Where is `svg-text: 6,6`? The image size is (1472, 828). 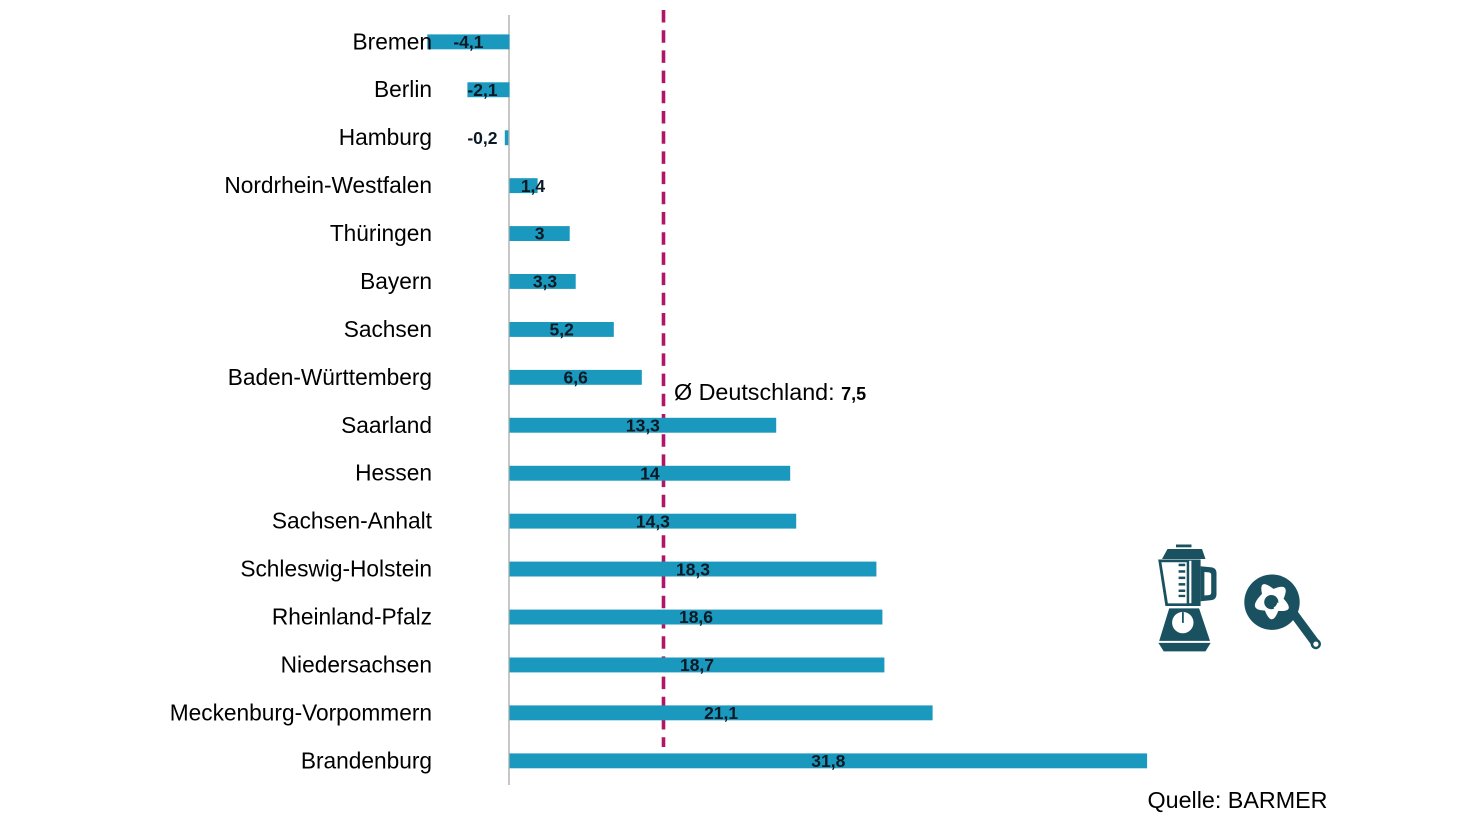 svg-text: 6,6 is located at coordinates (576, 378).